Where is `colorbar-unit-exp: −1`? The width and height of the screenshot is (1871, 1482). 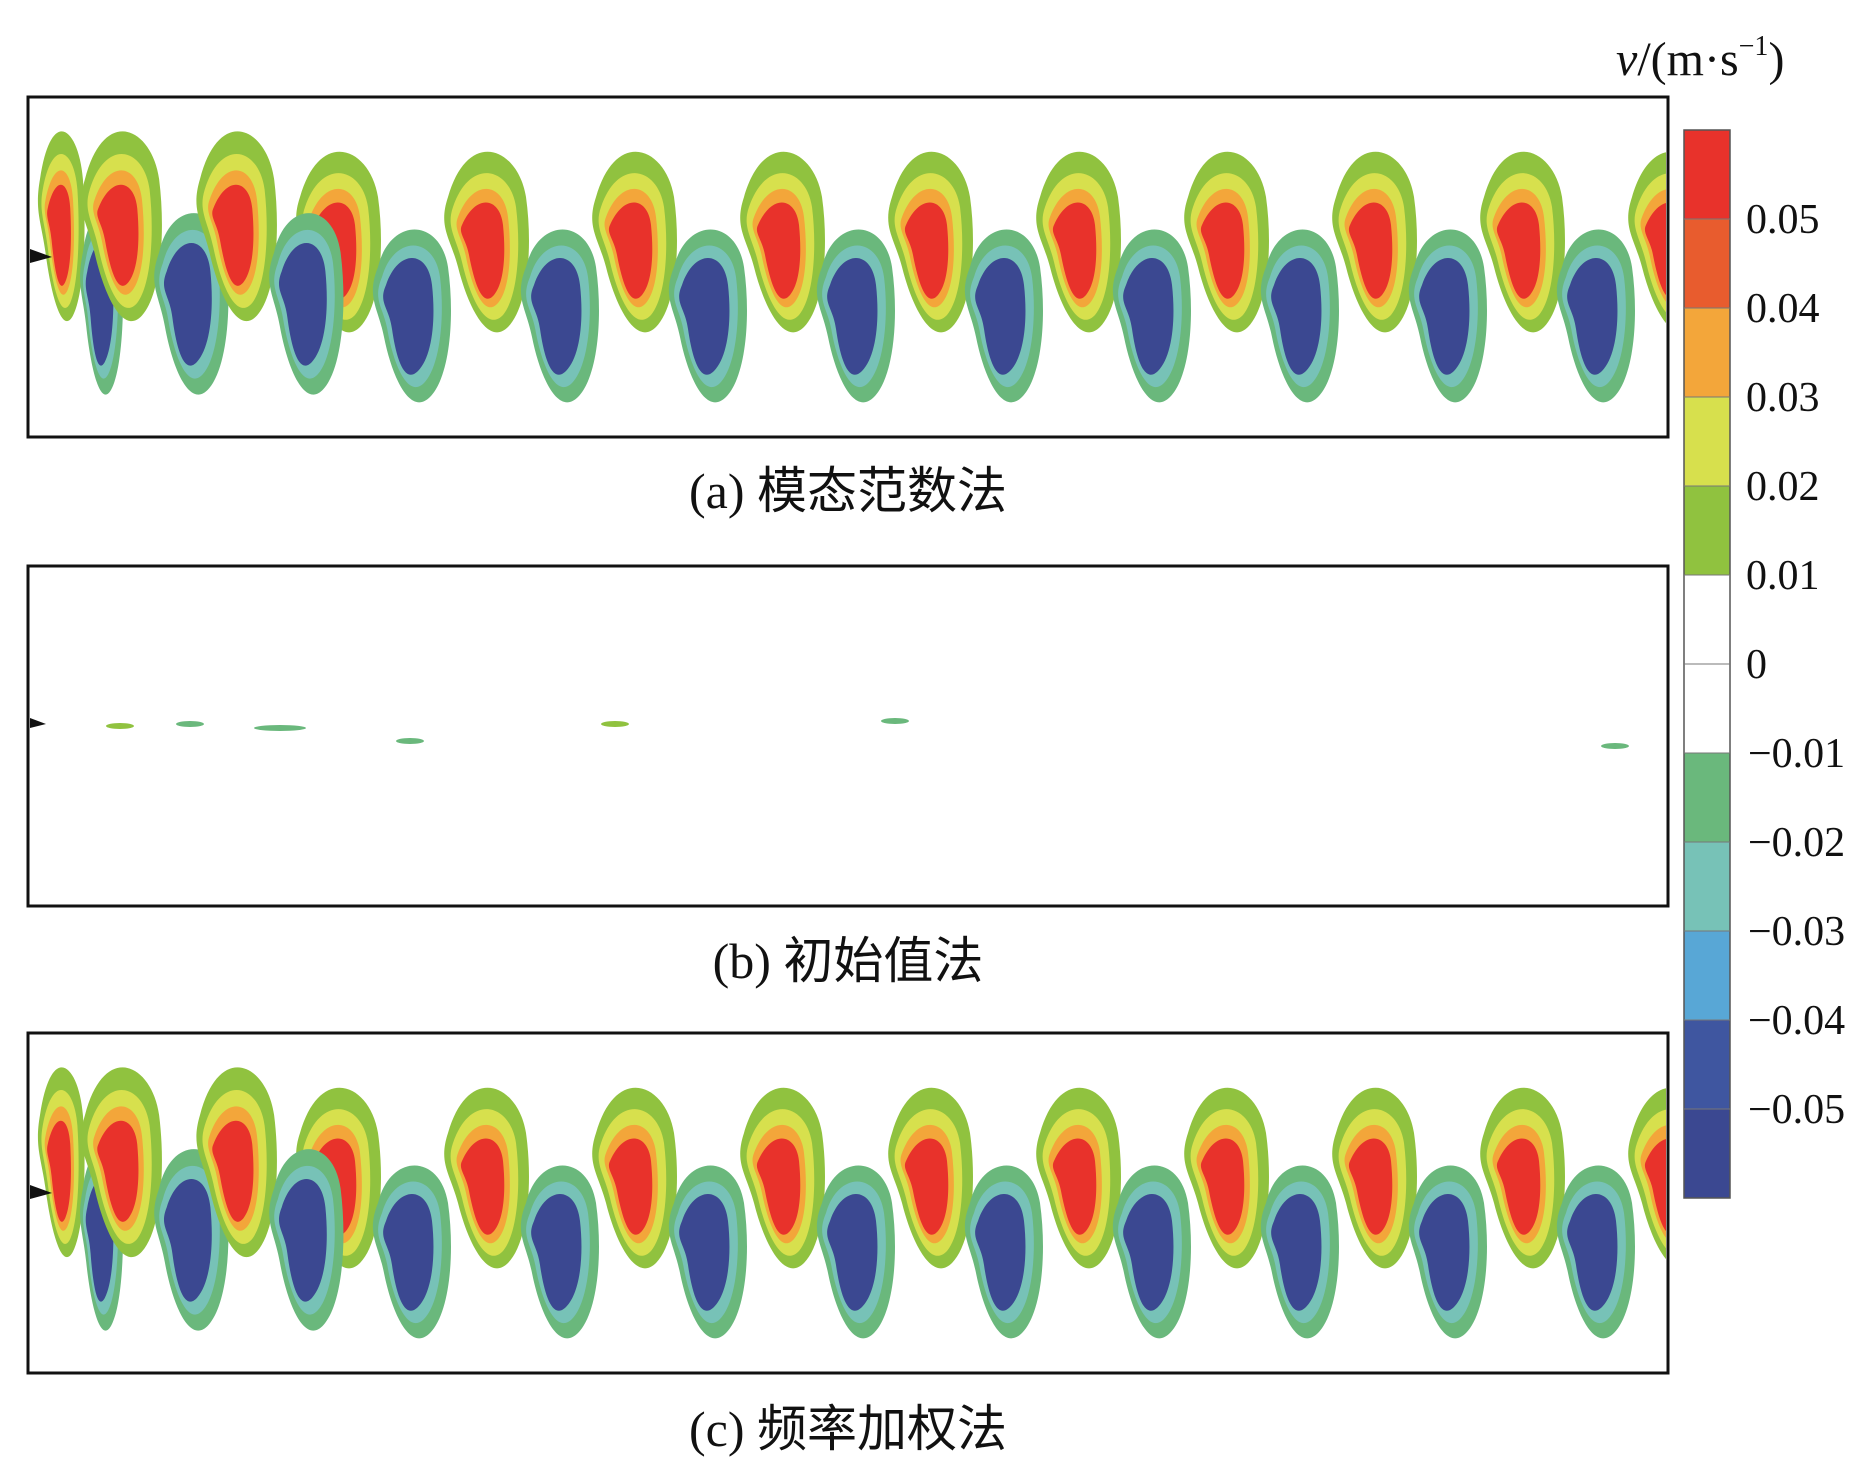
colorbar-unit-exp: −1 is located at coordinates (1754, 46).